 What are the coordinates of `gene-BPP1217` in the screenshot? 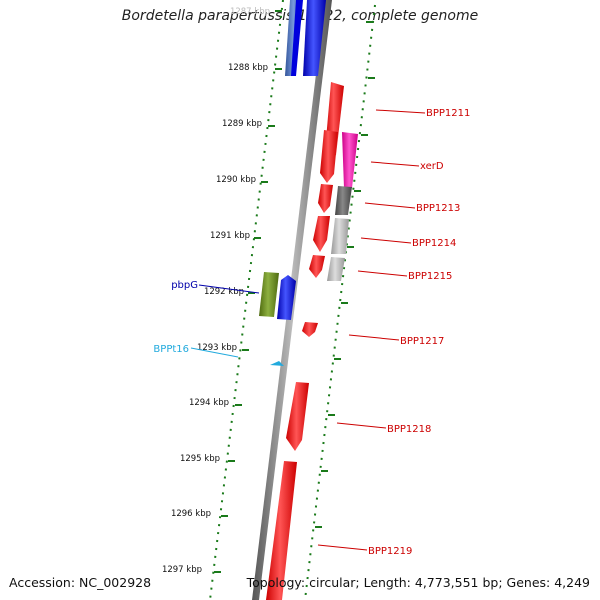 It's located at (310, 329).